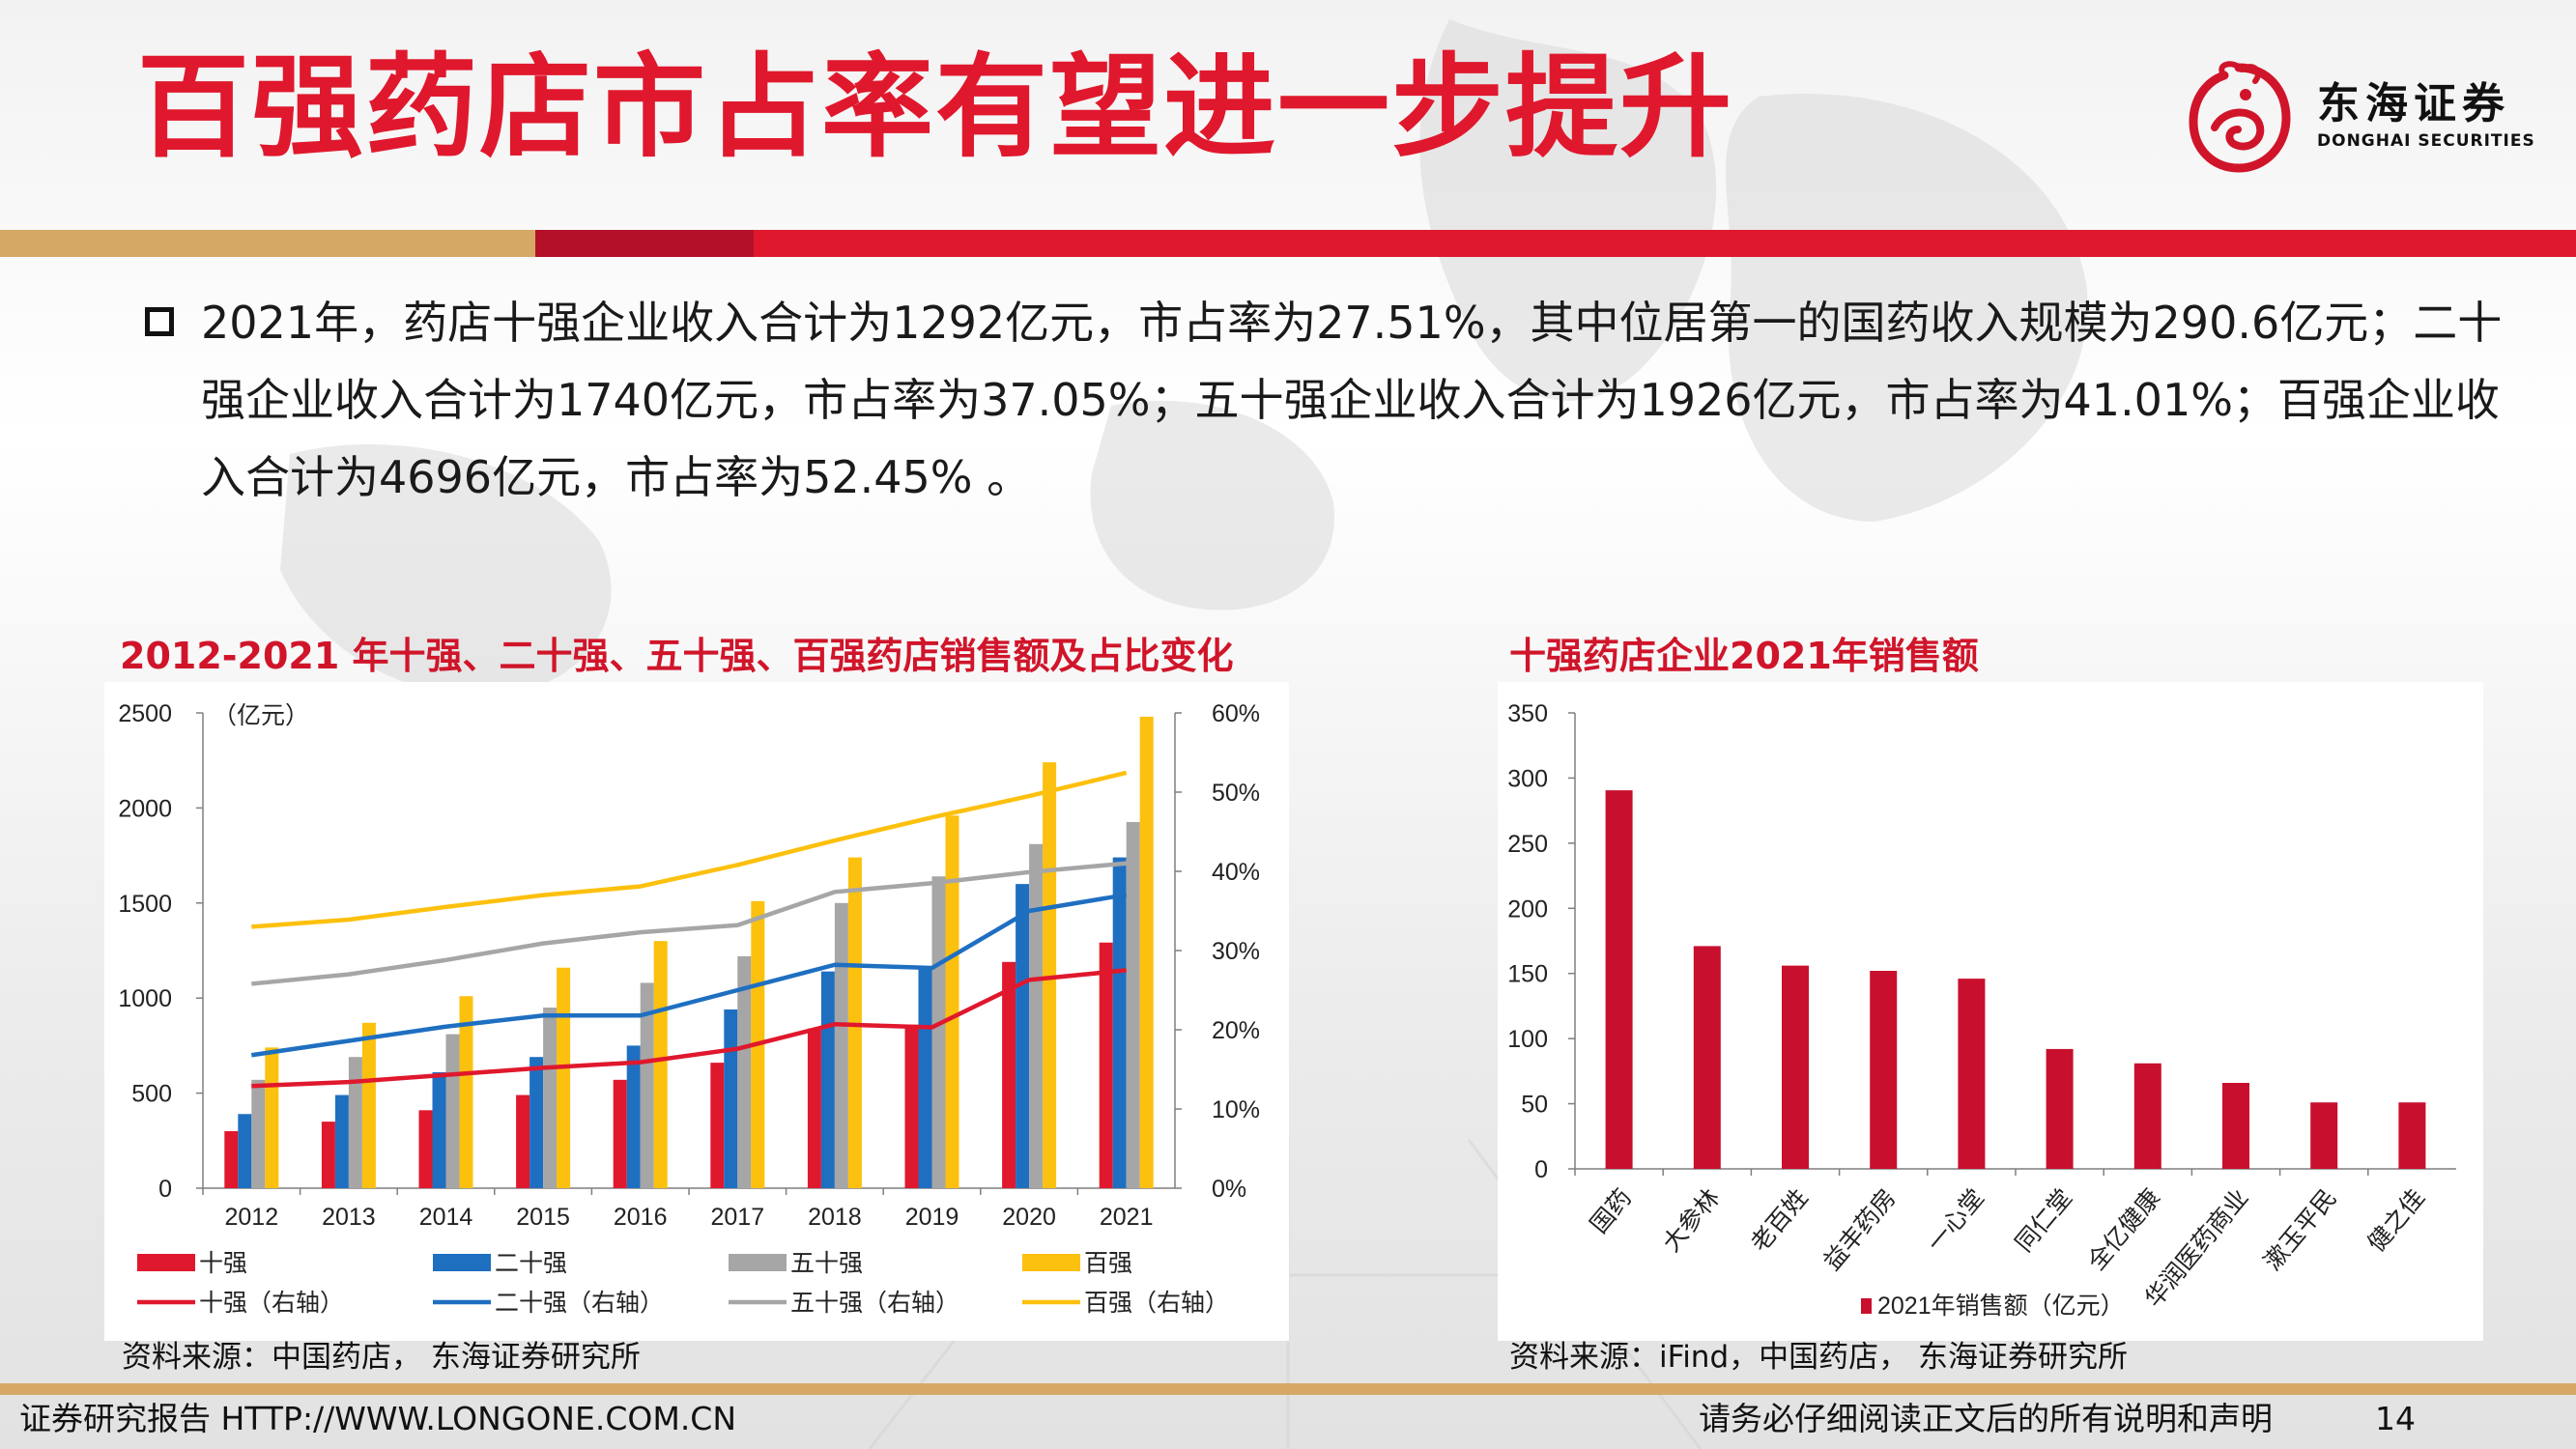  Describe the element at coordinates (378, 1418) in the screenshot. I see `footer-website: 证券研究报告 HTTP://WWW.LONGONE.COM.CN` at that location.